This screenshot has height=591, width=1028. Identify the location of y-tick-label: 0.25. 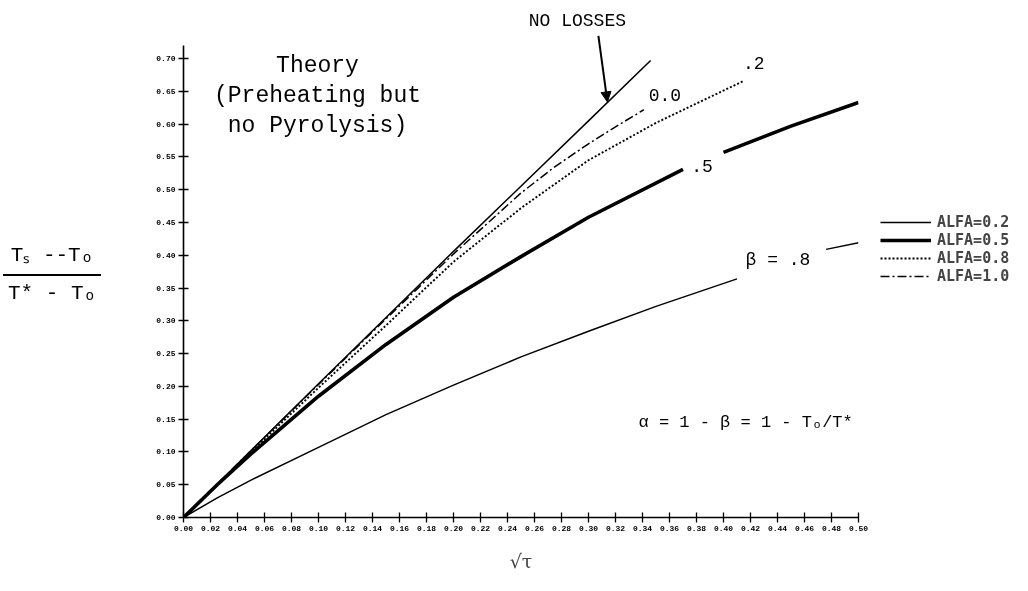
(166, 354).